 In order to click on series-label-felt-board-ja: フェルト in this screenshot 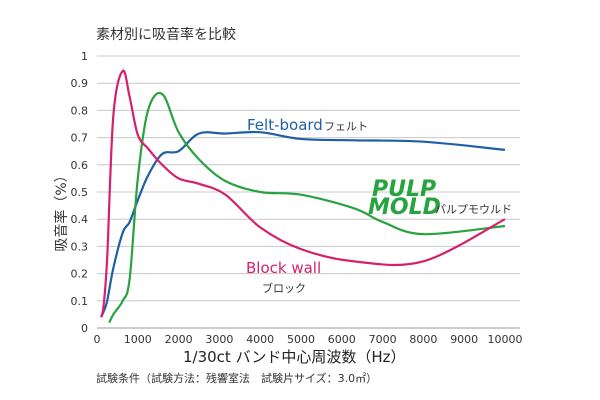, I will do `click(346, 126)`.